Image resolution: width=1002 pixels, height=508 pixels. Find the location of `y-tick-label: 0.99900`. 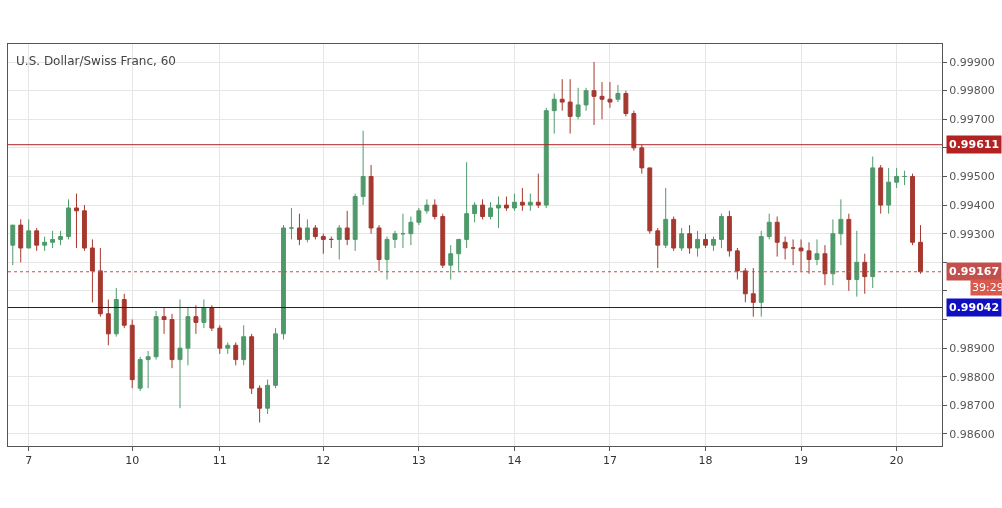

y-tick-label: 0.99900 is located at coordinates (972, 62).